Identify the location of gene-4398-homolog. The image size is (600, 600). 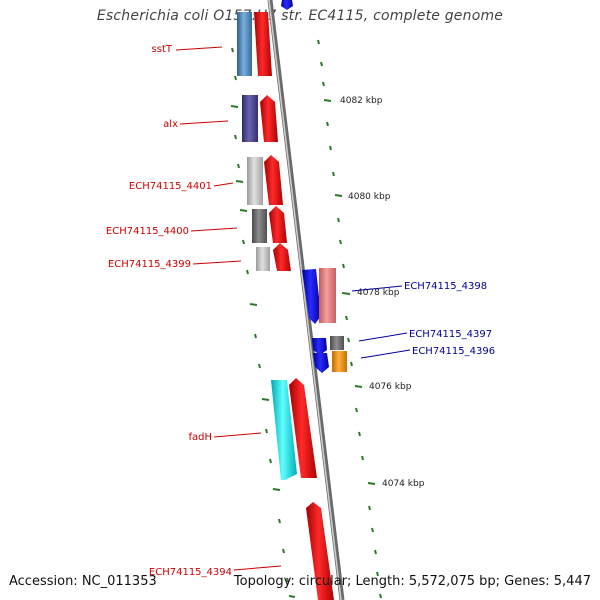
(327, 295).